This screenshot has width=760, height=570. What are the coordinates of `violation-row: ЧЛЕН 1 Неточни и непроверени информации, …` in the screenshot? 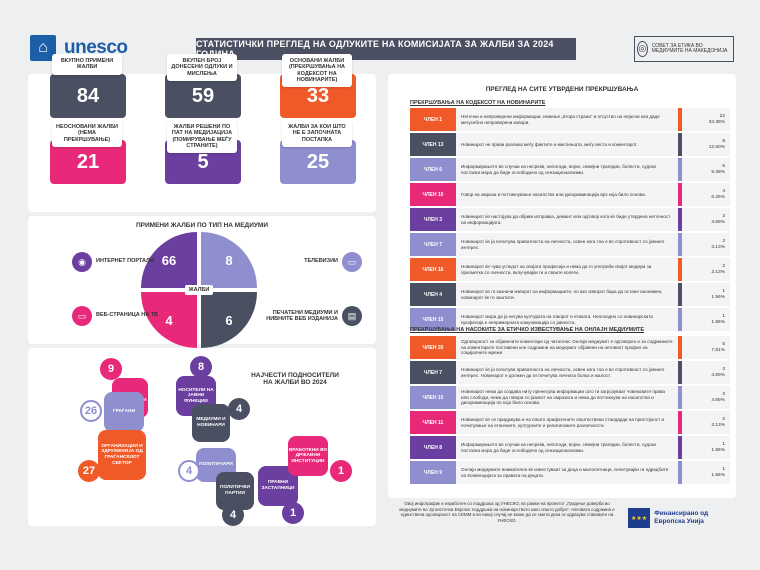 It's located at (570, 119).